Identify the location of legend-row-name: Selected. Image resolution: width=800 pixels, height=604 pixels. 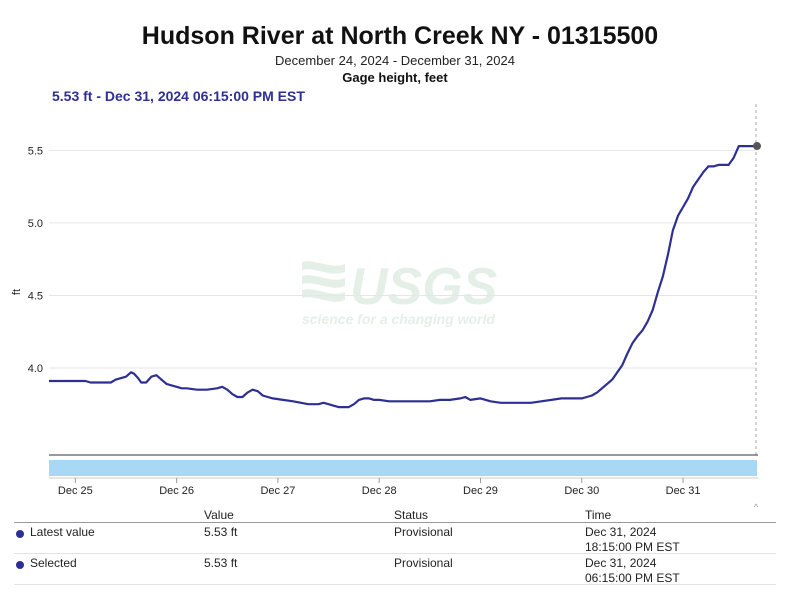
(53, 563).